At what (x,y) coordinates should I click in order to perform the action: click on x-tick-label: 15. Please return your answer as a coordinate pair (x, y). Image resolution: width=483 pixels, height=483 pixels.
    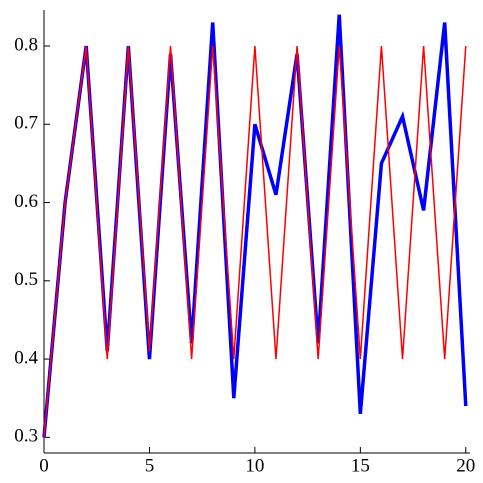
    Looking at the image, I should click on (360, 465).